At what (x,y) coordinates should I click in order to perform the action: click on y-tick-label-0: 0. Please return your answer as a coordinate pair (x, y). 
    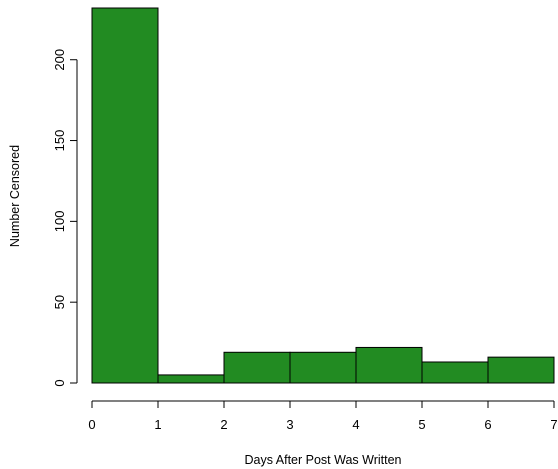
    Looking at the image, I should click on (59, 382).